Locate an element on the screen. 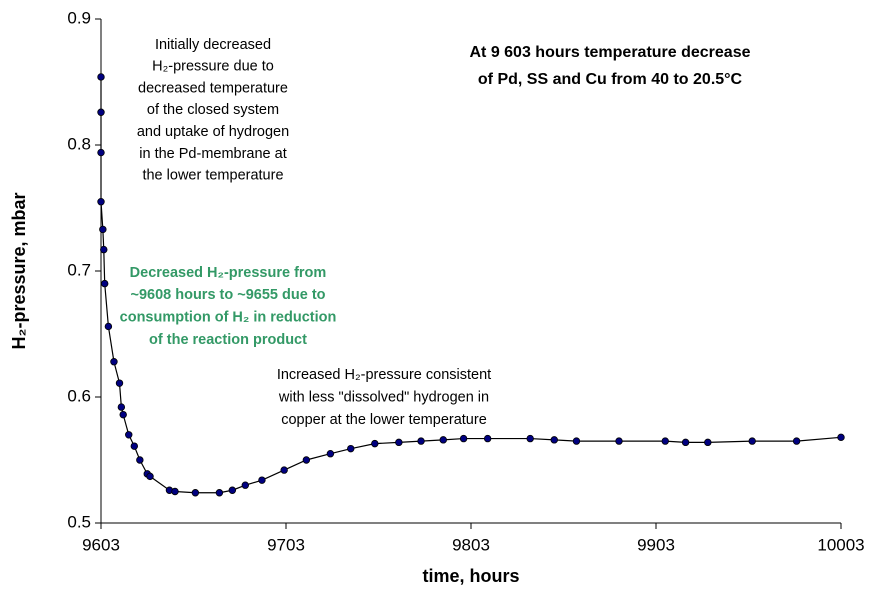 The width and height of the screenshot is (872, 590). annotation: copper at the lower temperature is located at coordinates (384, 420).